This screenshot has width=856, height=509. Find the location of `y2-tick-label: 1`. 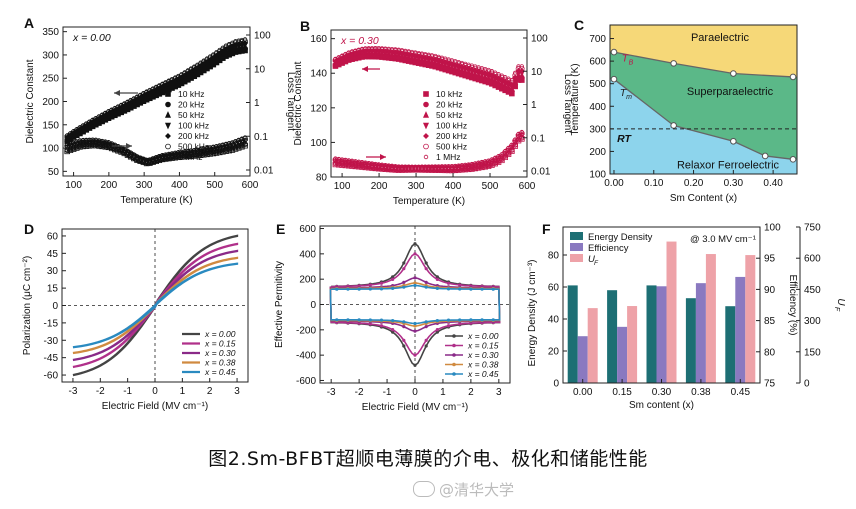

y2-tick-label: 1 is located at coordinates (257, 103).